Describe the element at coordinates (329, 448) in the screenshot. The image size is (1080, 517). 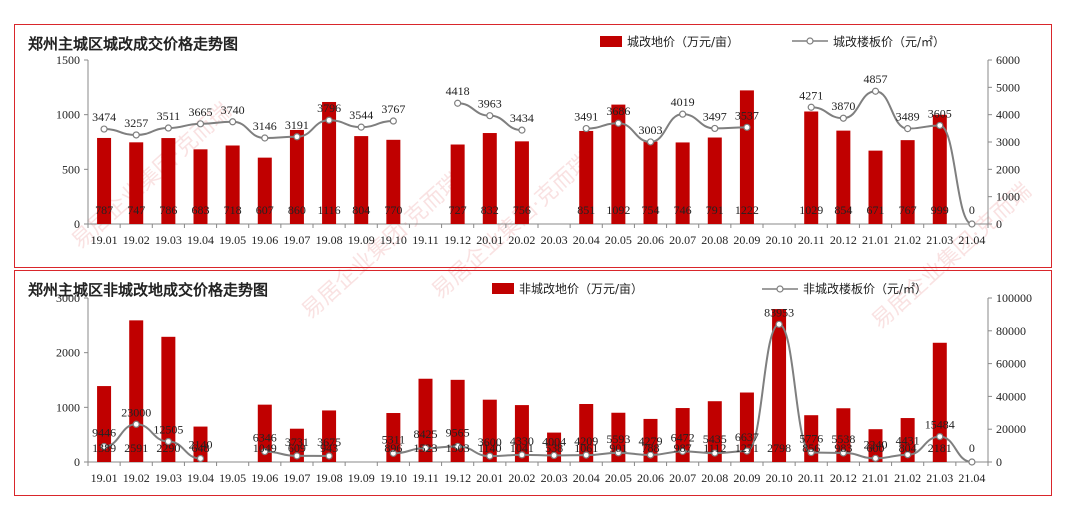
I see `chart-2-bar-label: 943` at that location.